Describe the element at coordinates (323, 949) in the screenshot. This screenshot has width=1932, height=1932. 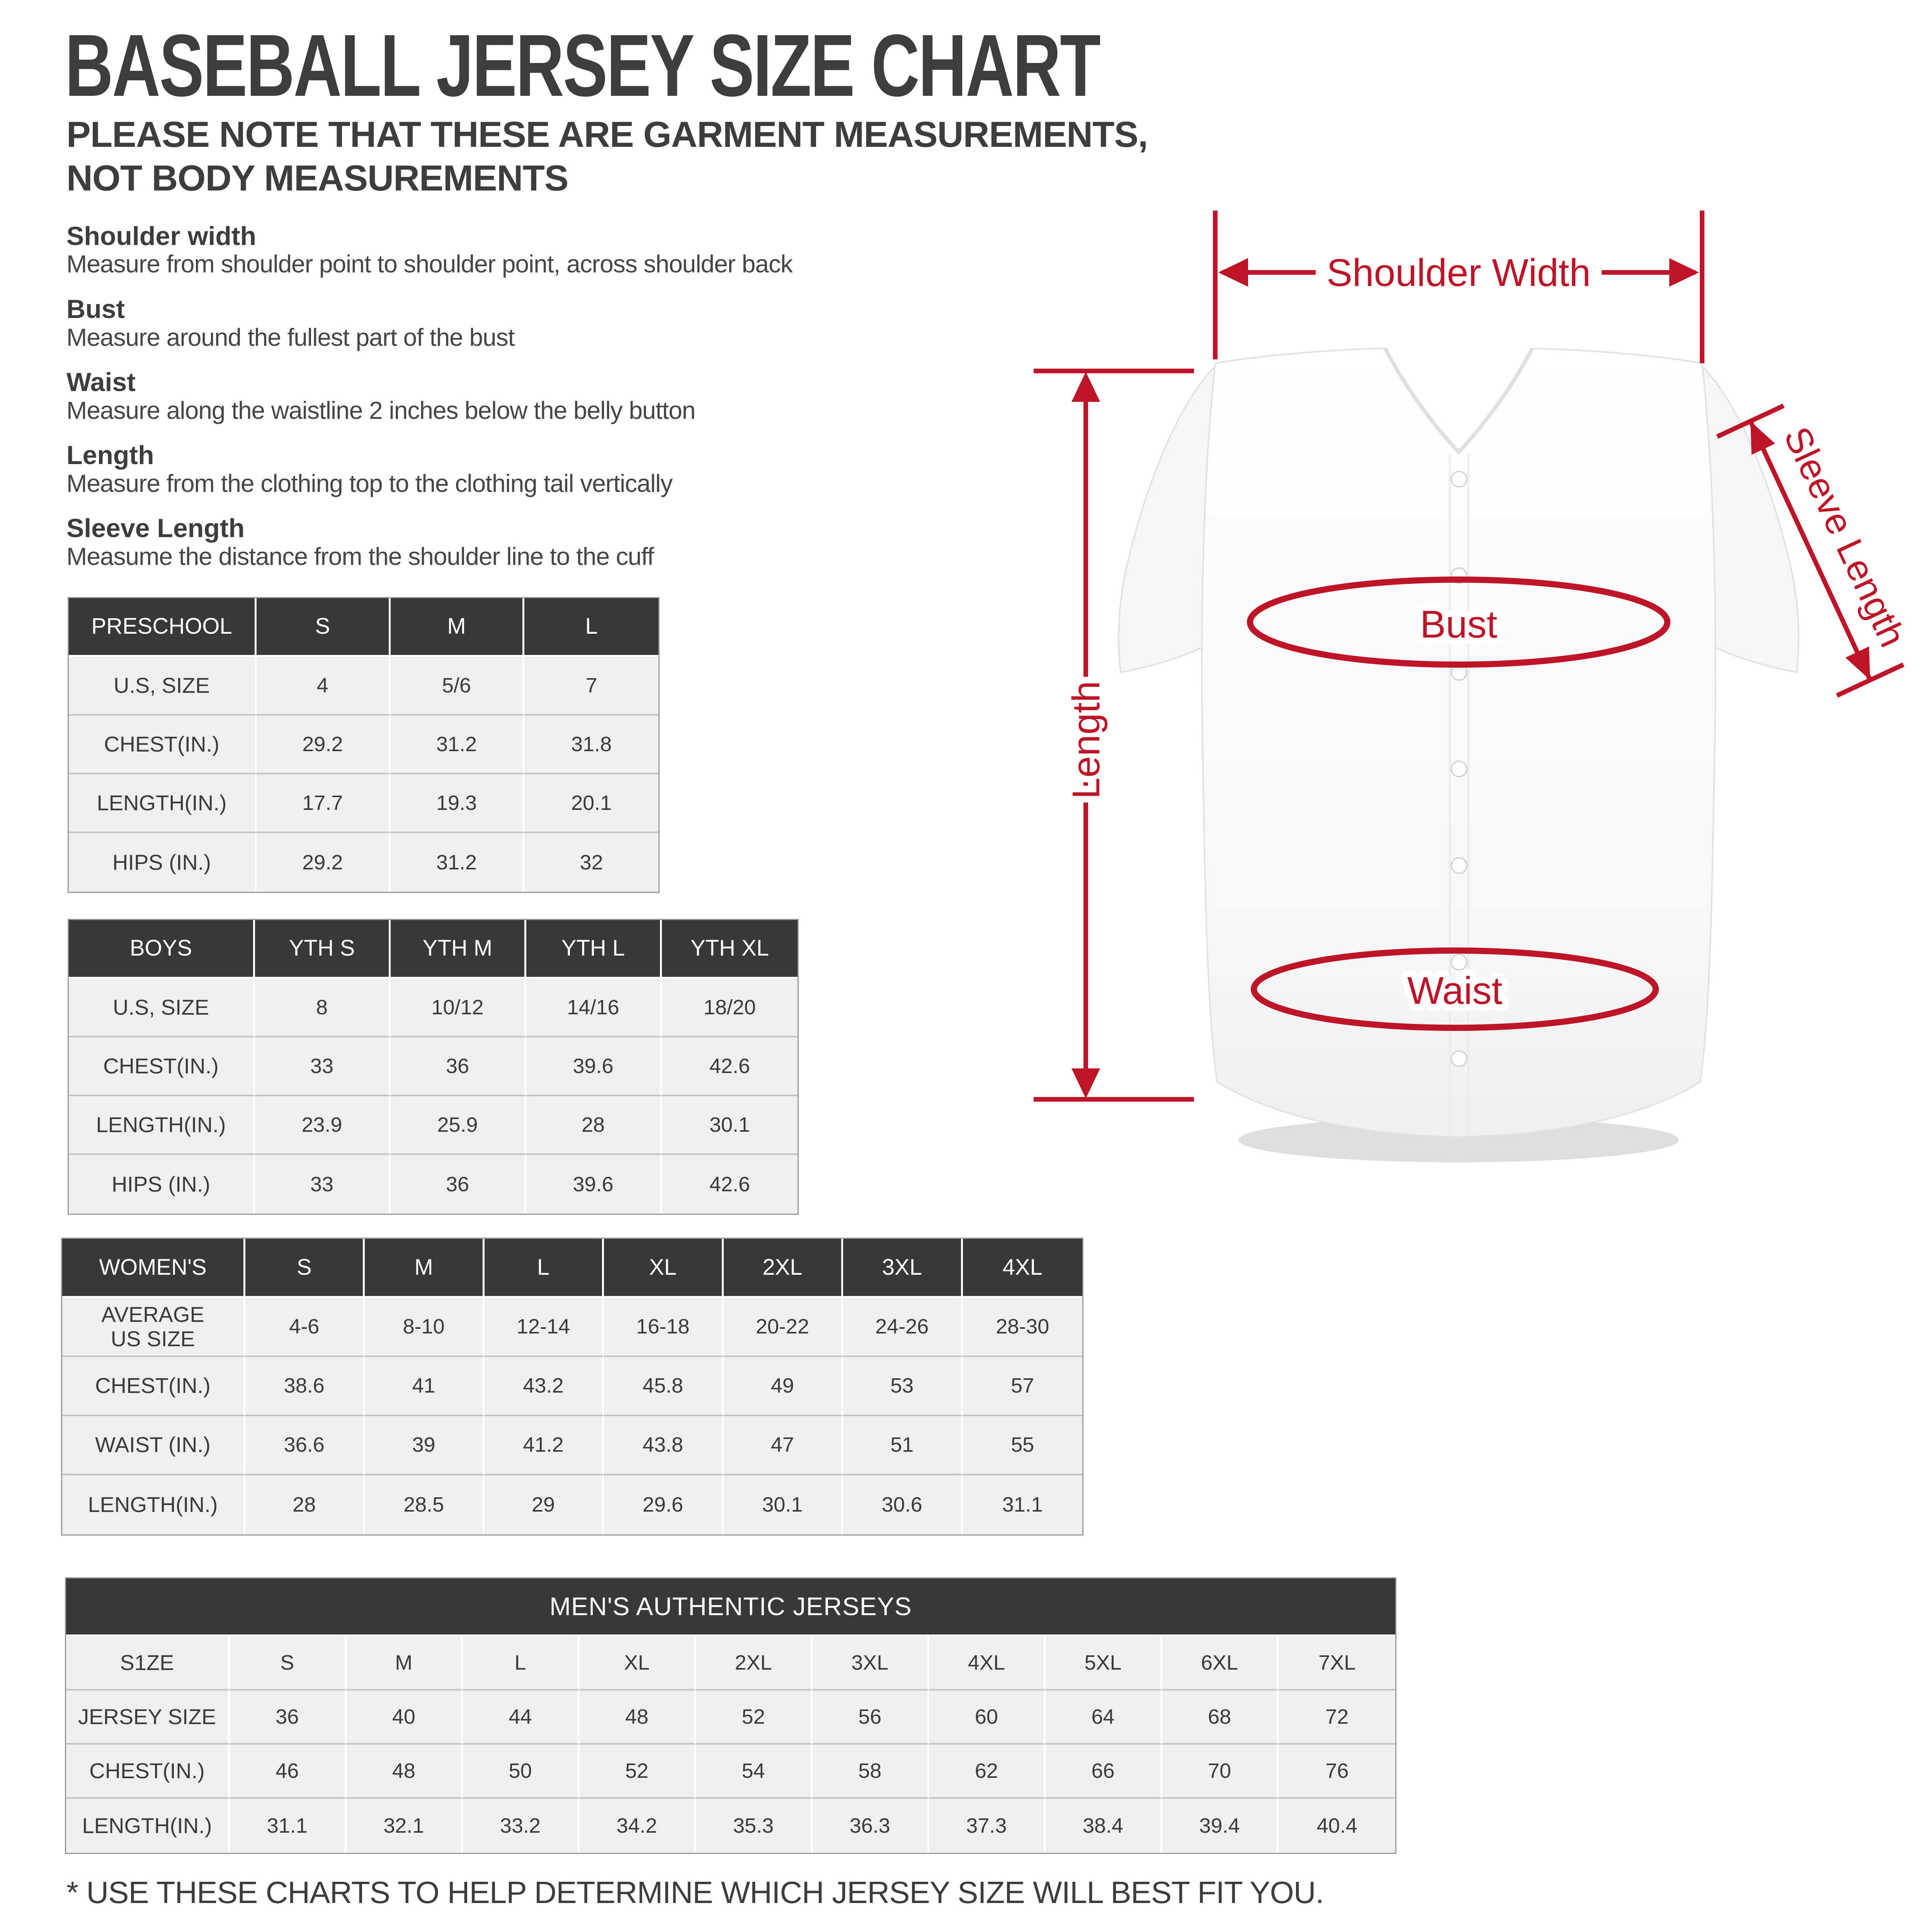
I see `column-header: YTH S` at that location.